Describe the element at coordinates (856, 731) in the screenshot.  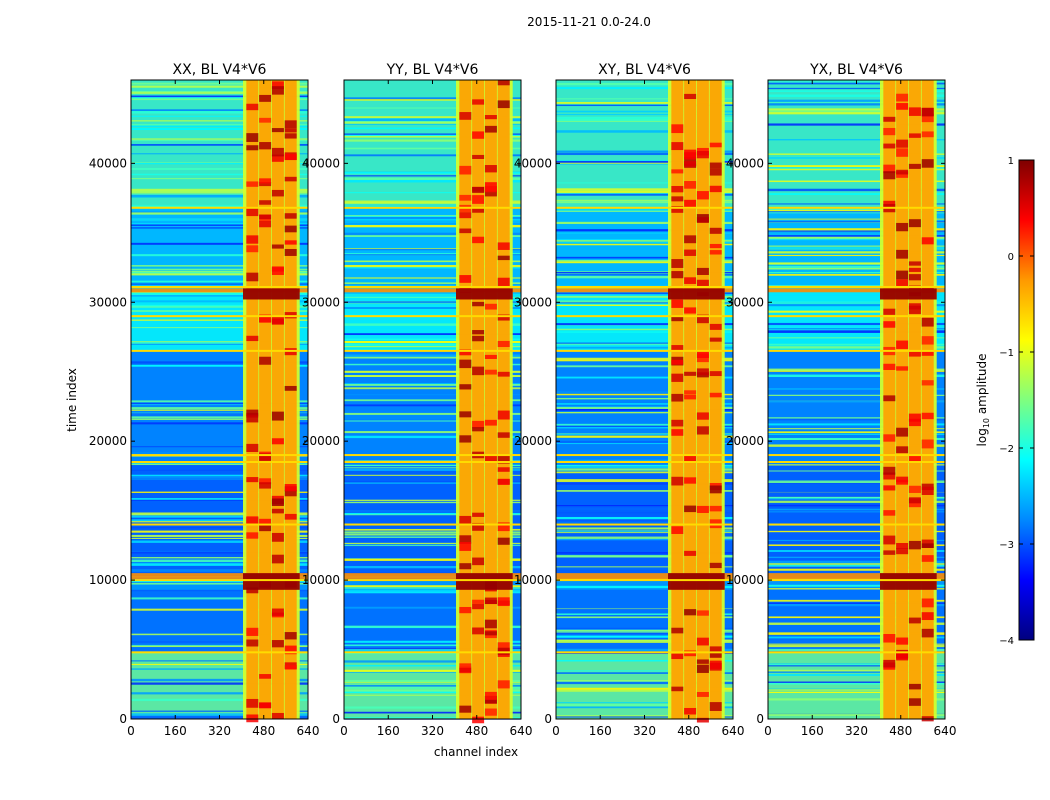
I see `x-tick-label: 320` at that location.